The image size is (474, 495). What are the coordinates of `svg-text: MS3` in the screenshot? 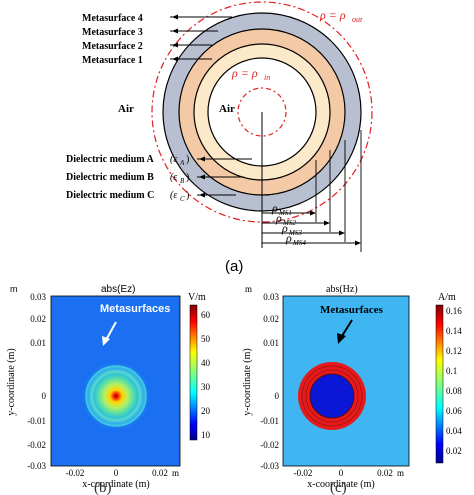 It's located at (295, 233).